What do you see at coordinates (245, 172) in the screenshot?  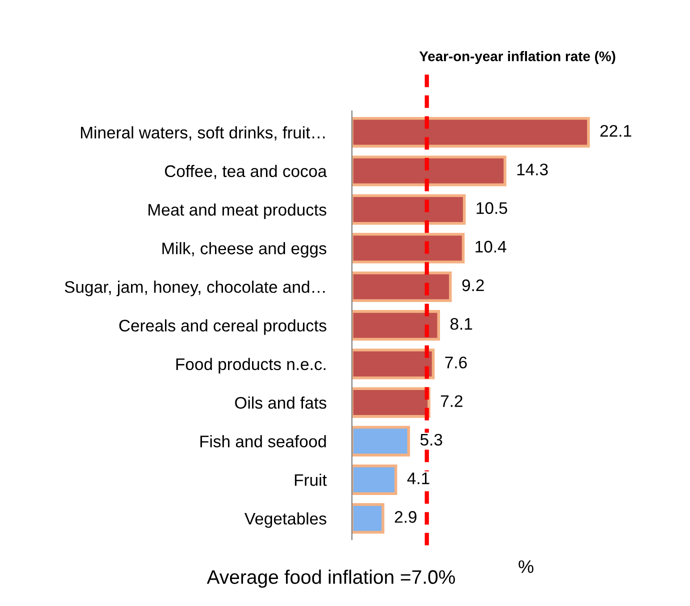 I see `y-tick-label: Coffee, tea and cocoa` at bounding box center [245, 172].